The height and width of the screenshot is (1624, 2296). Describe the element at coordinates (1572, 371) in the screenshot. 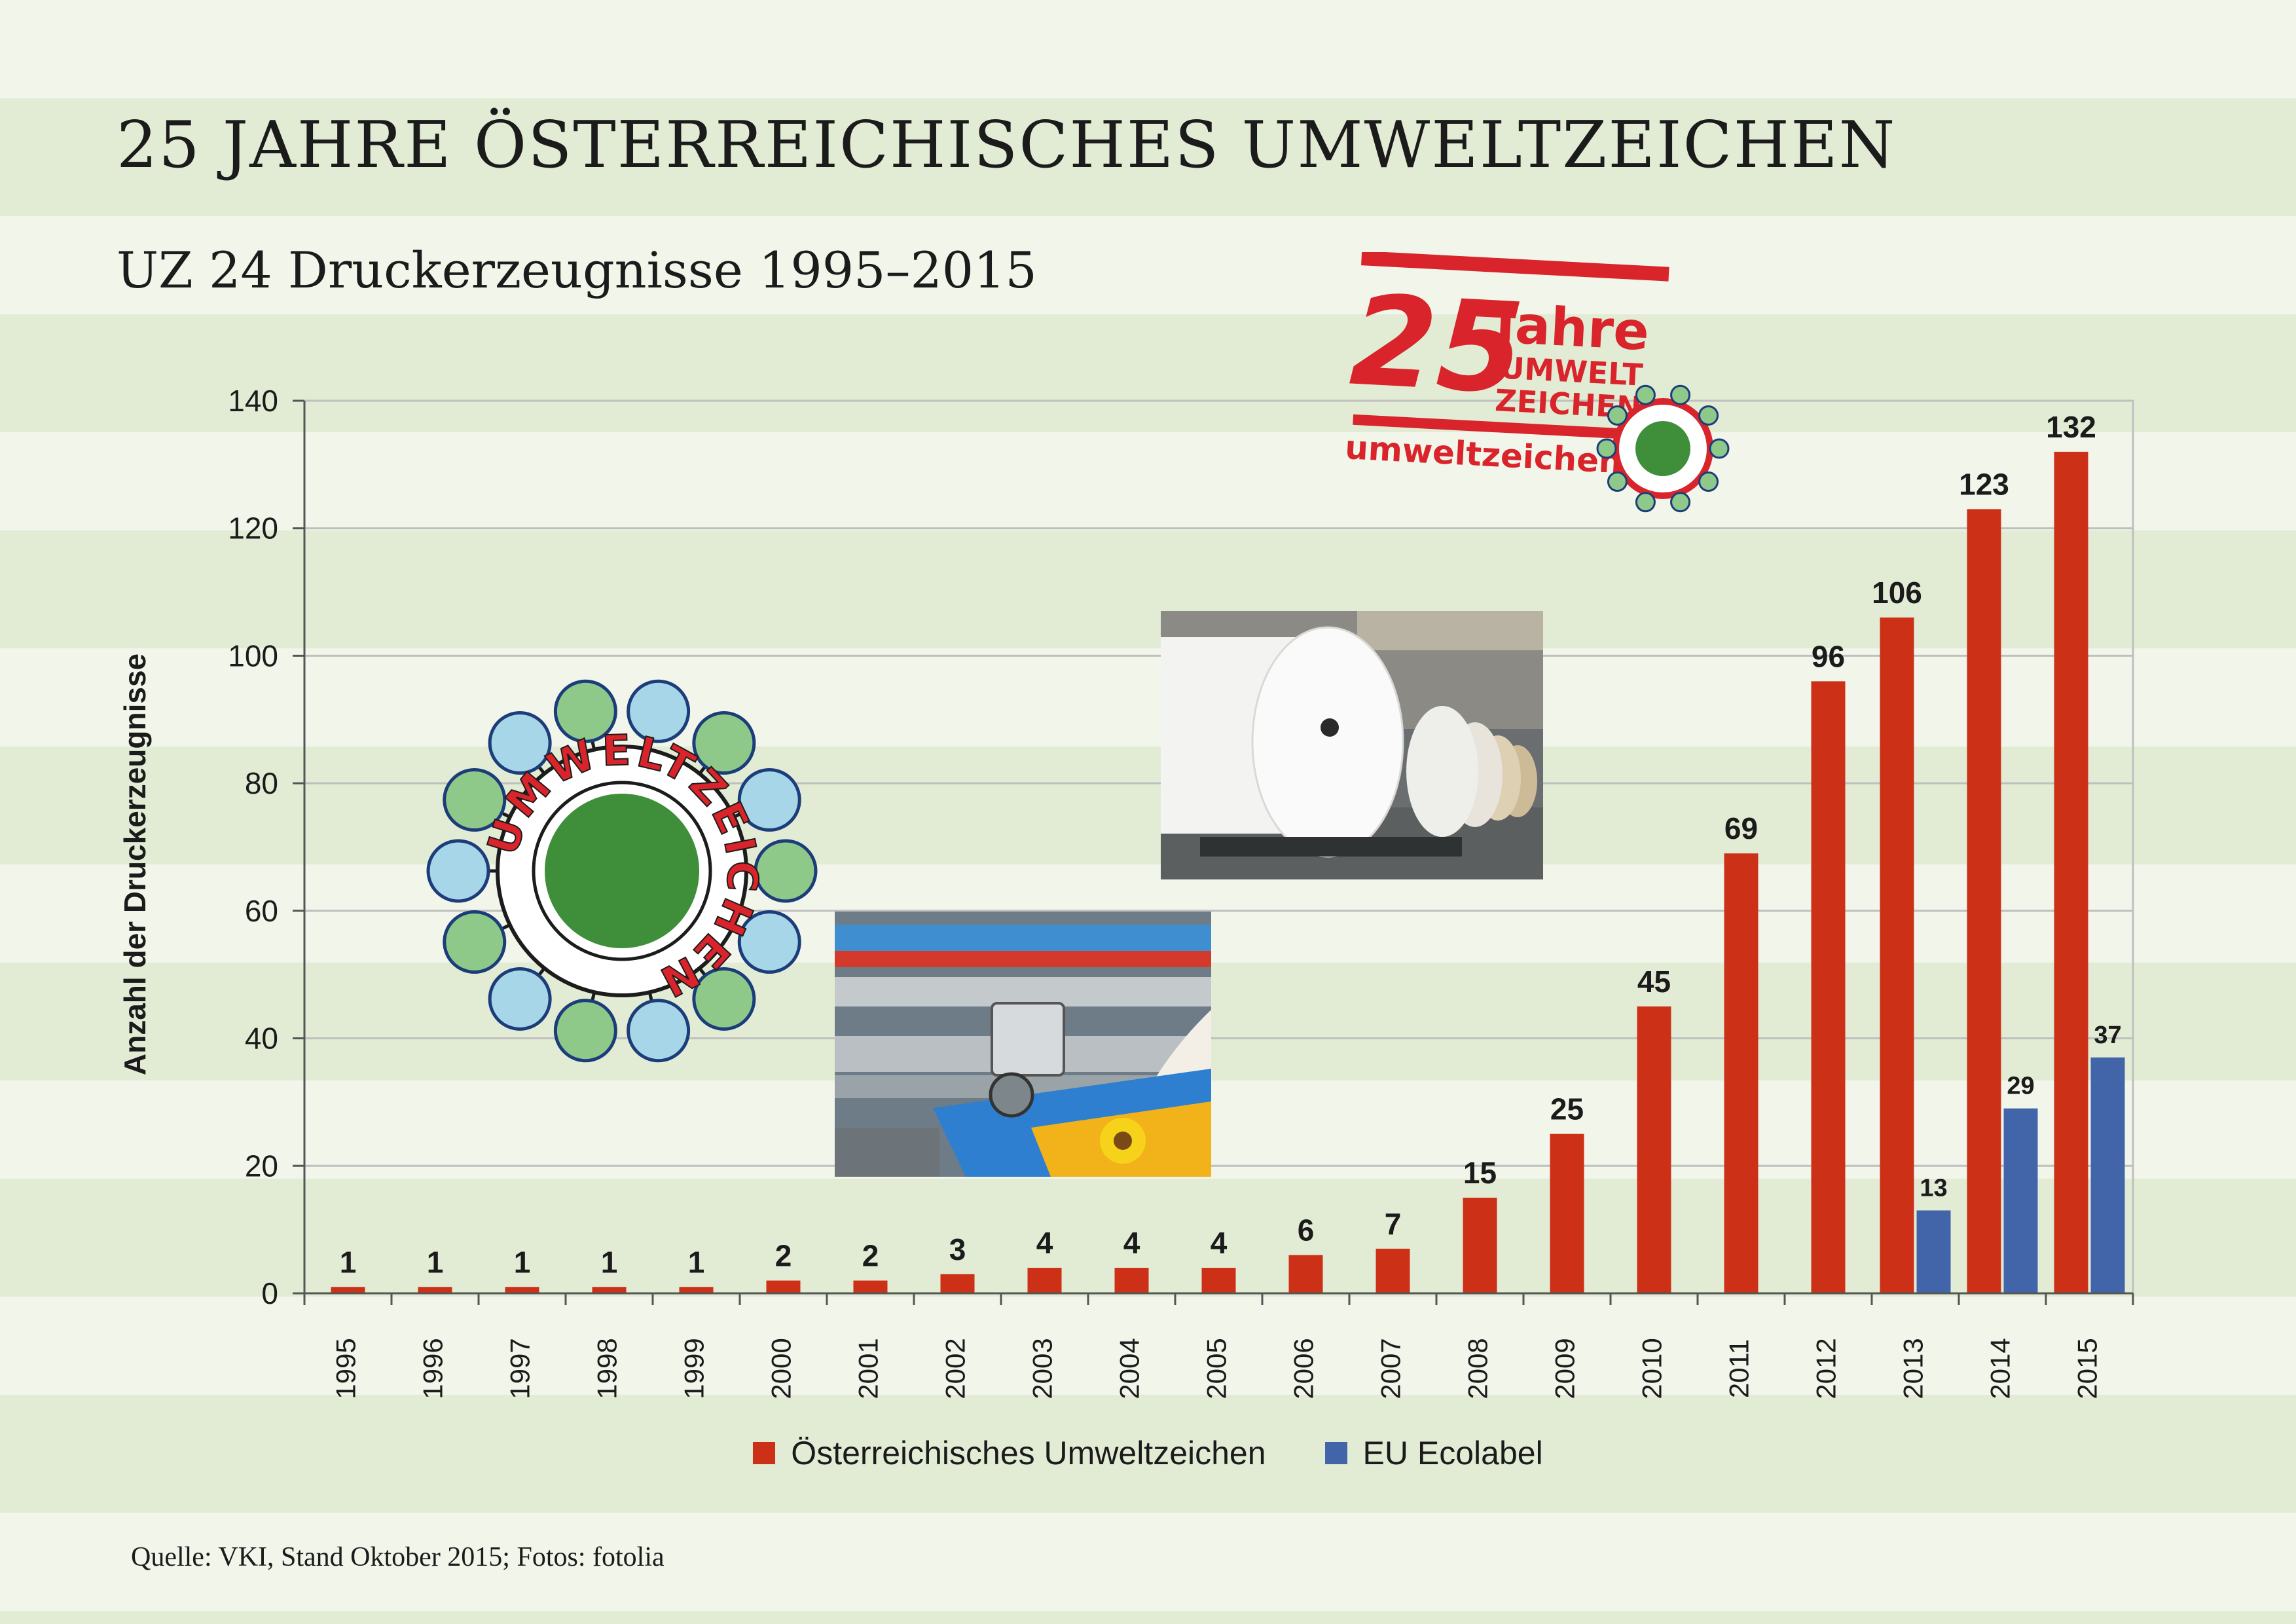

I see `stamp-word-umwelt: UMWELT` at that location.